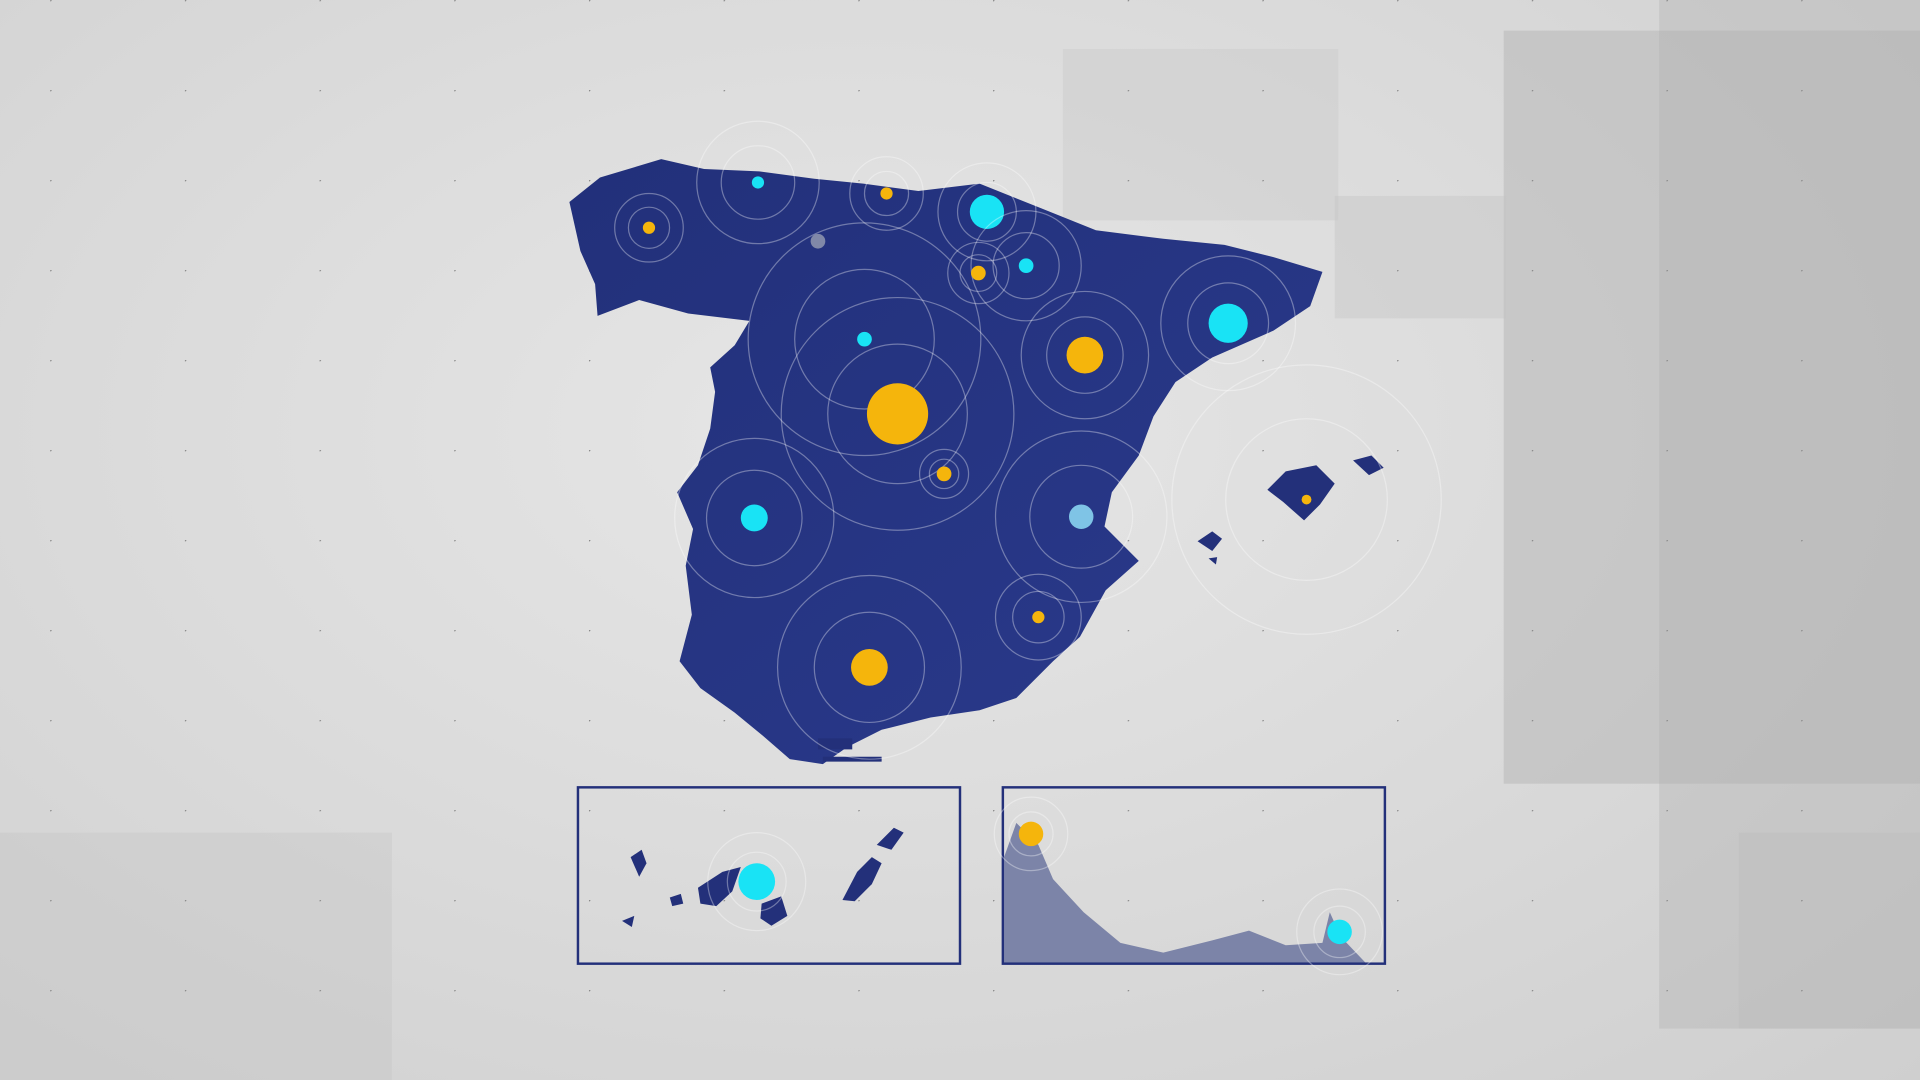 This screenshot has height=1080, width=1920. I want to click on canary-islands-inset, so click(769, 875).